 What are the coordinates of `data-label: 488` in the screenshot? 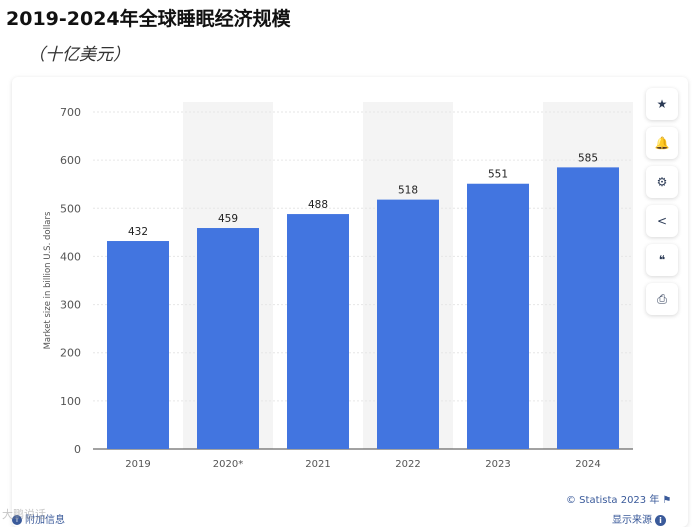 It's located at (318, 205).